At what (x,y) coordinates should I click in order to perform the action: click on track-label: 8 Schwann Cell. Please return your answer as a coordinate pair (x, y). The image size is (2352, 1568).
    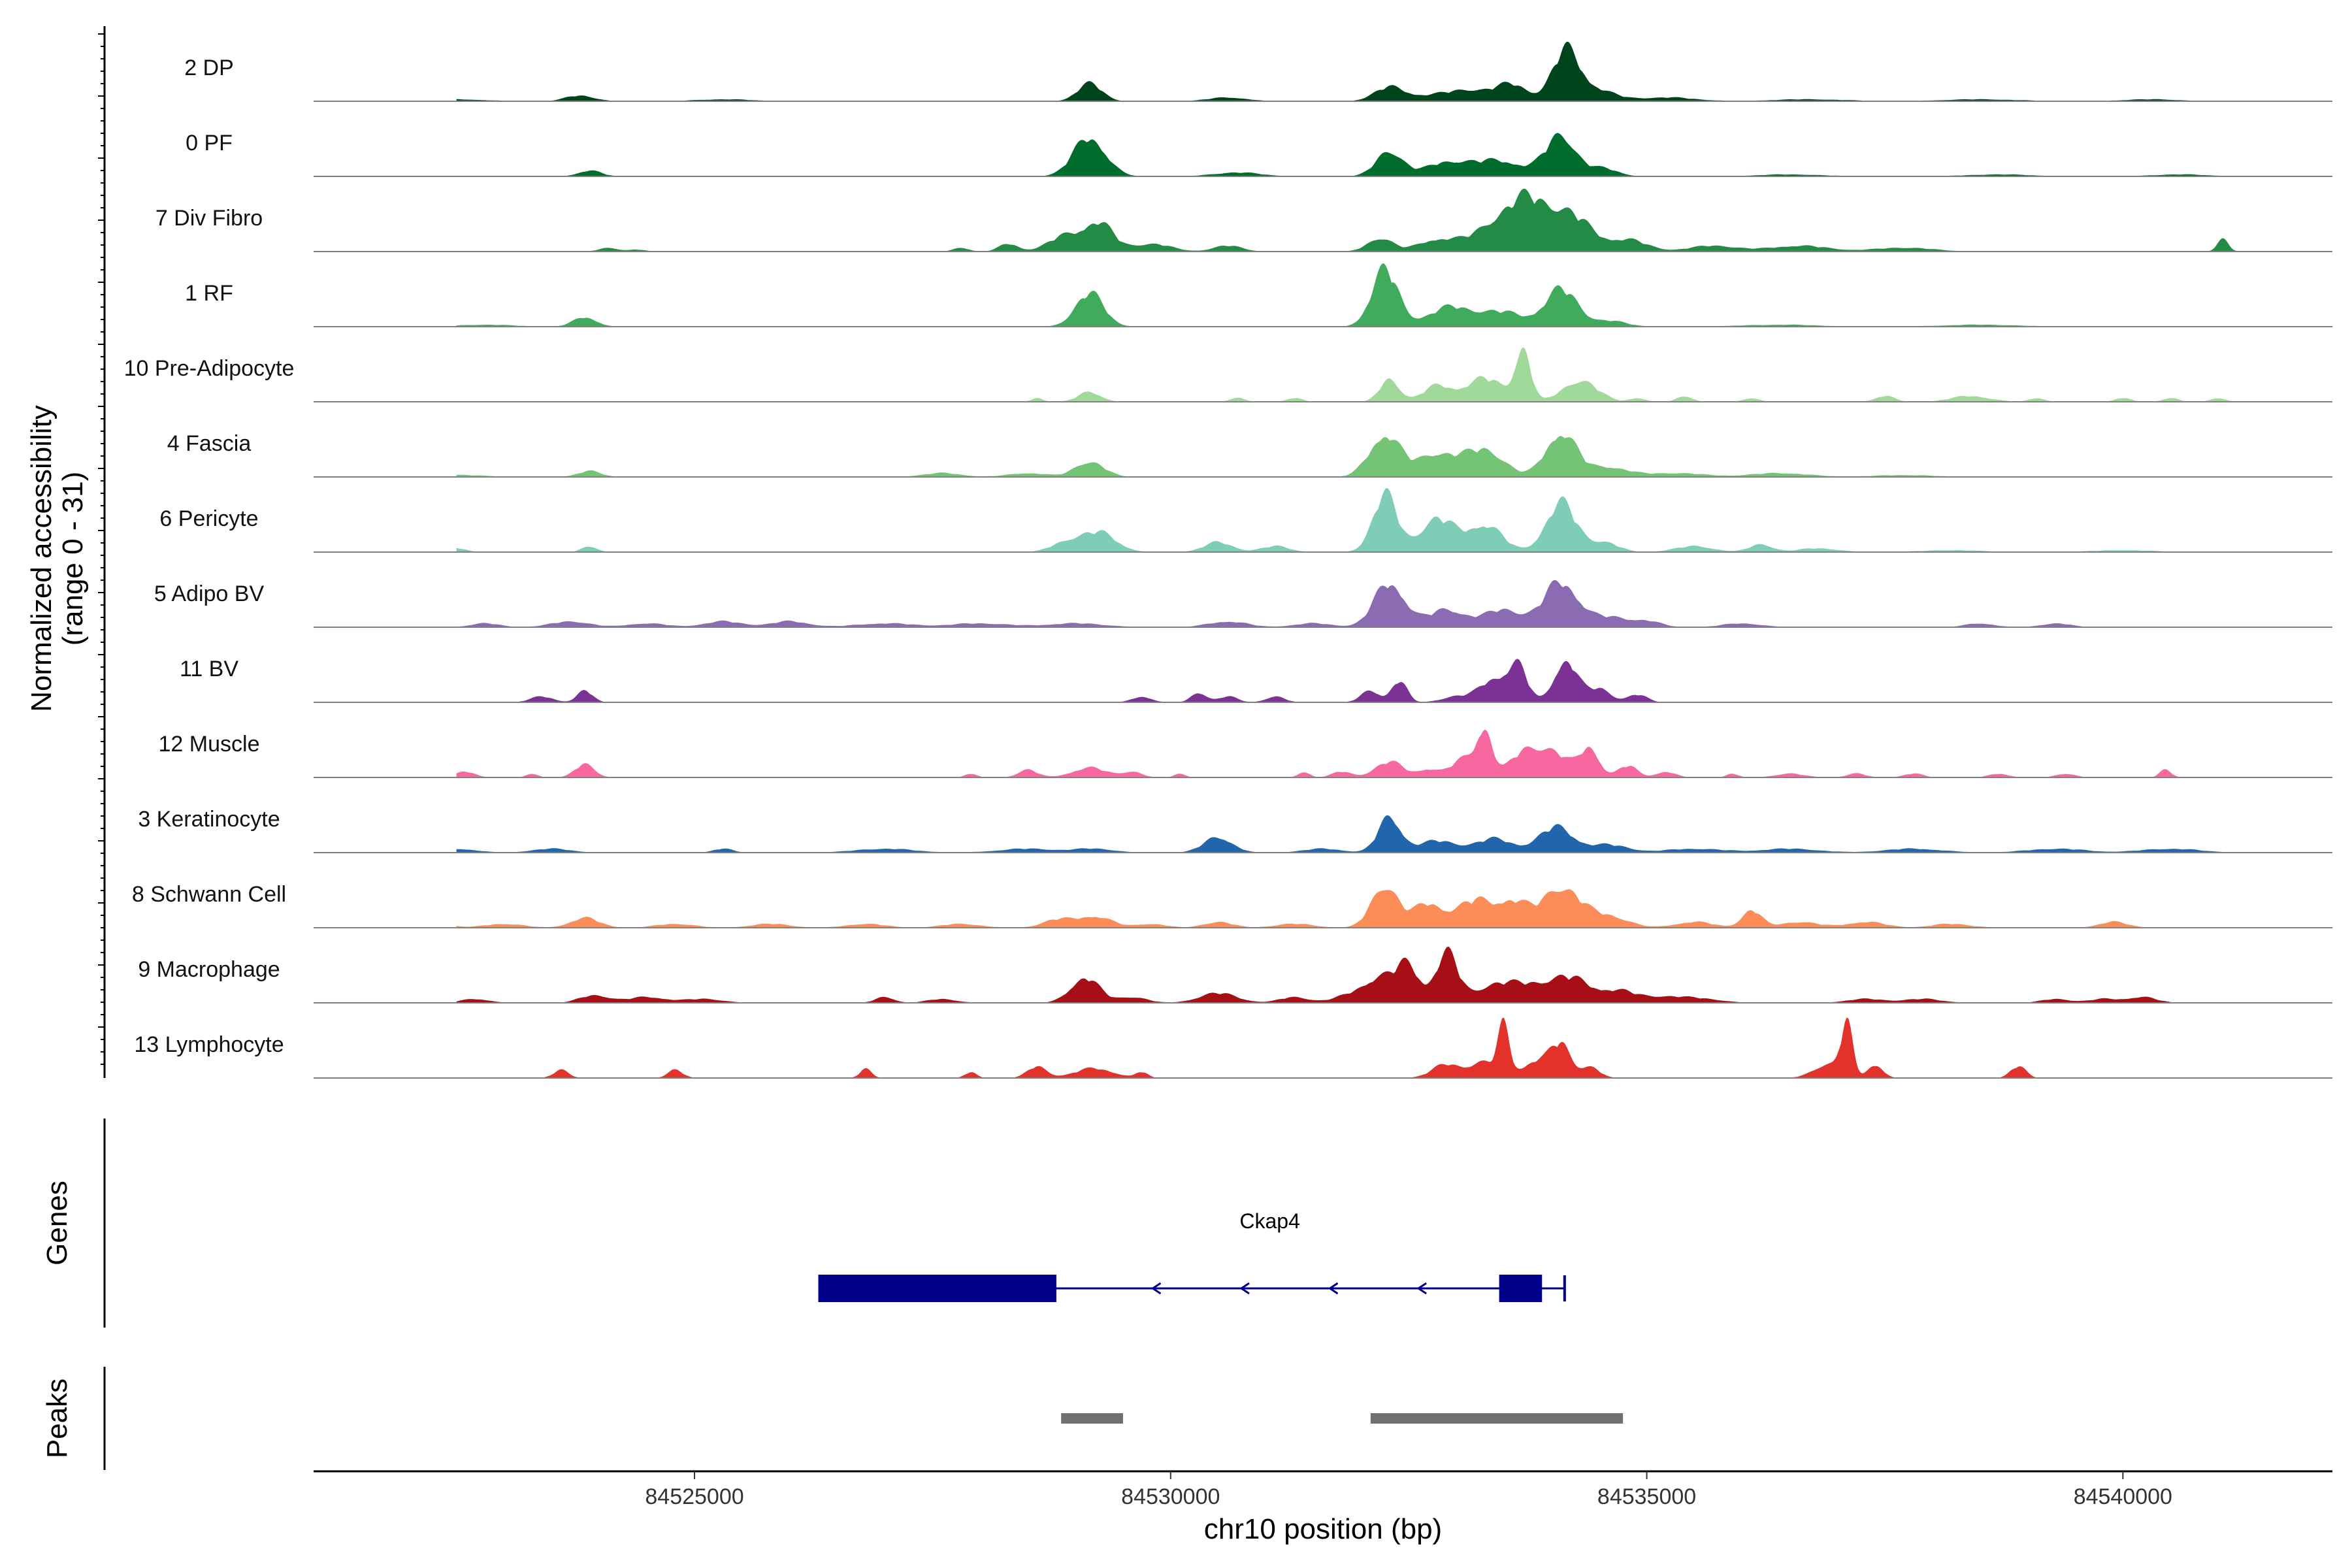
    Looking at the image, I should click on (209, 894).